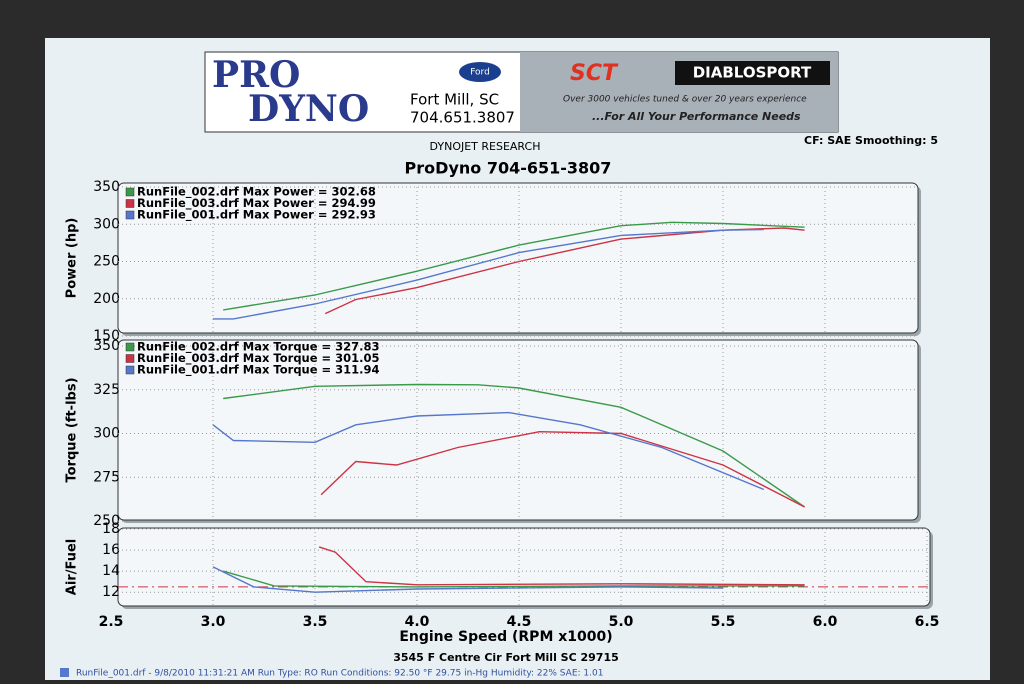 The width and height of the screenshot is (1024, 684). I want to click on y-tick-label: 325, so click(106, 390).